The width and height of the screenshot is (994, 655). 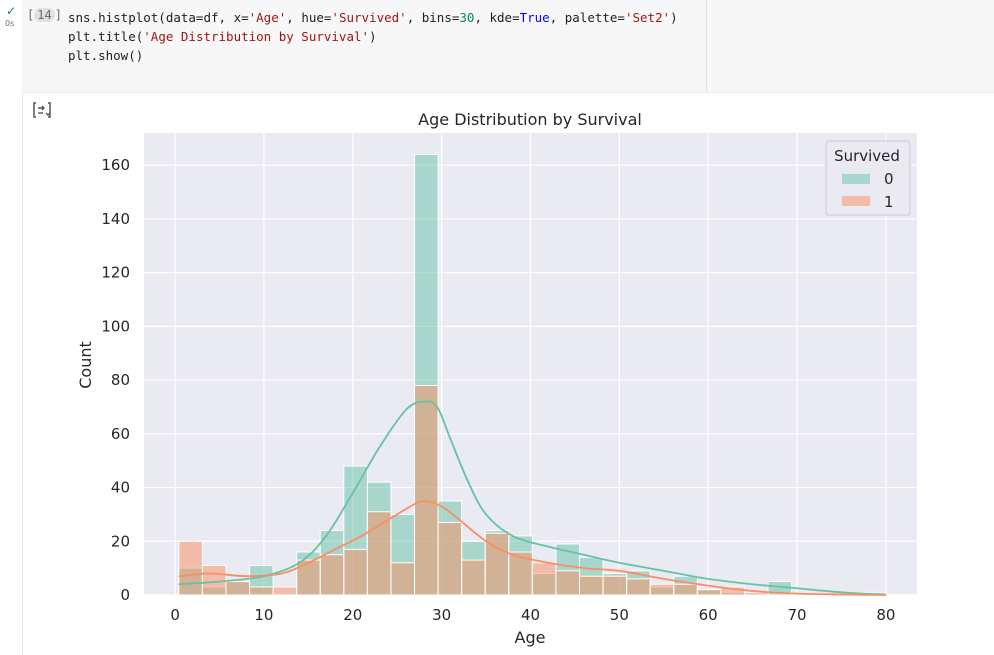 I want to click on check-icon: ✓, so click(x=11, y=11).